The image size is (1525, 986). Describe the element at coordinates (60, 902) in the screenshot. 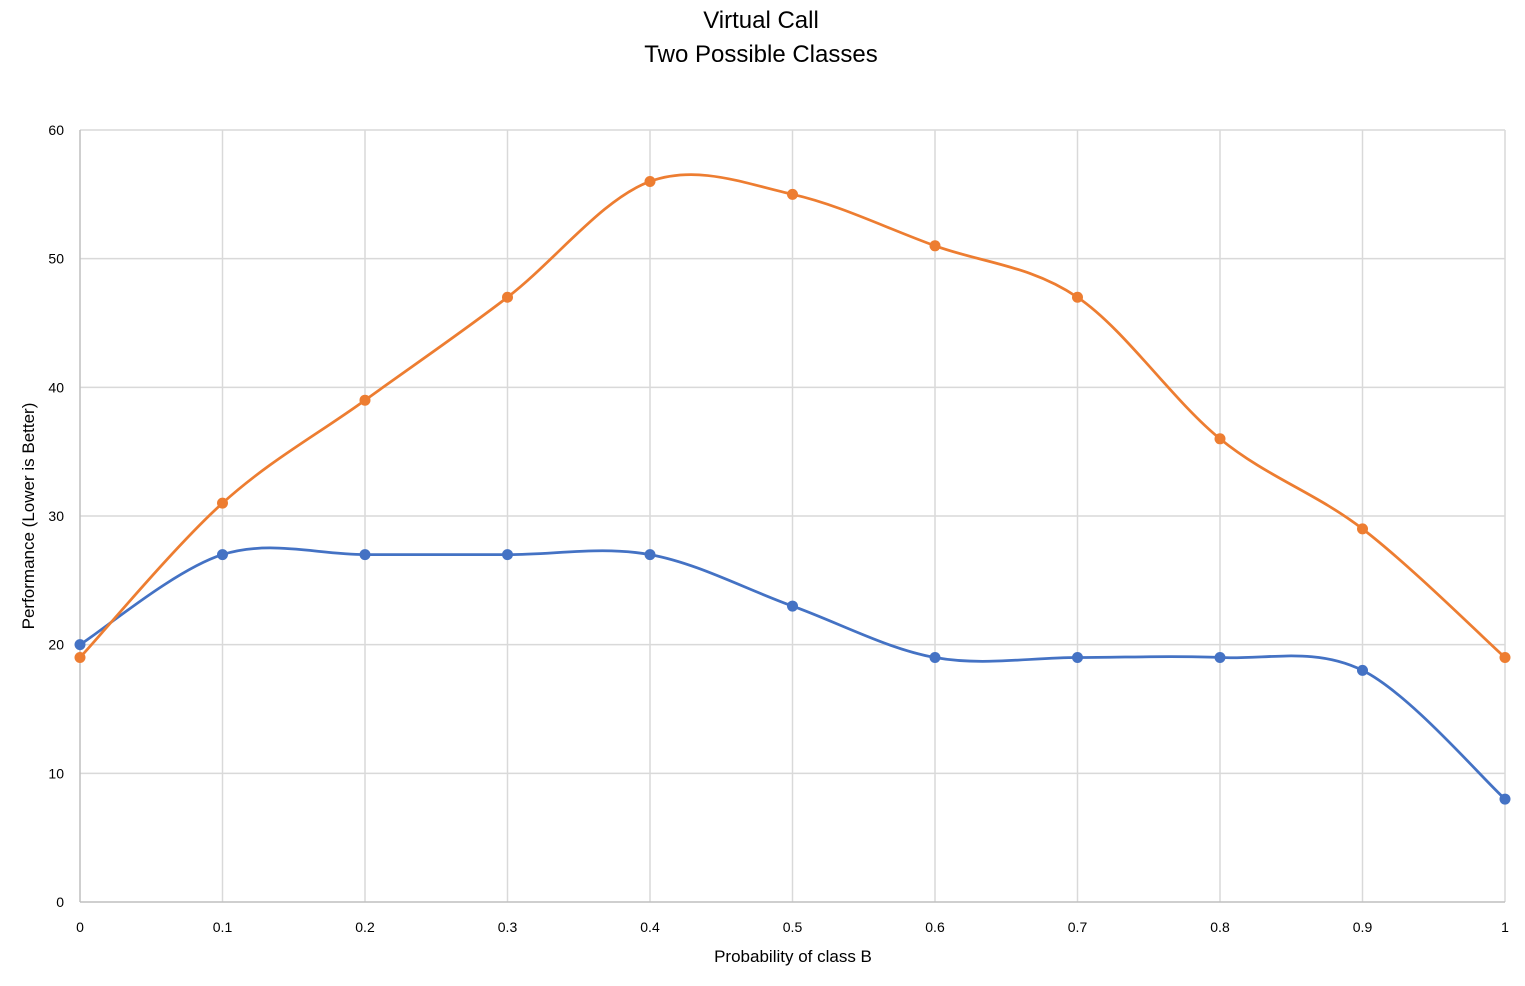

I see `y-tick-label: 0` at that location.